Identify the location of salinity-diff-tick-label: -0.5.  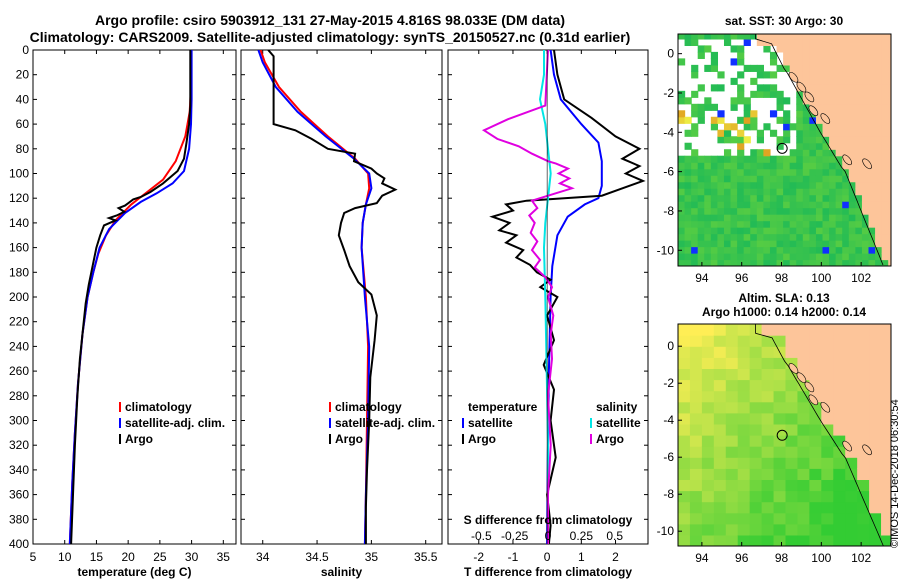
(481, 536).